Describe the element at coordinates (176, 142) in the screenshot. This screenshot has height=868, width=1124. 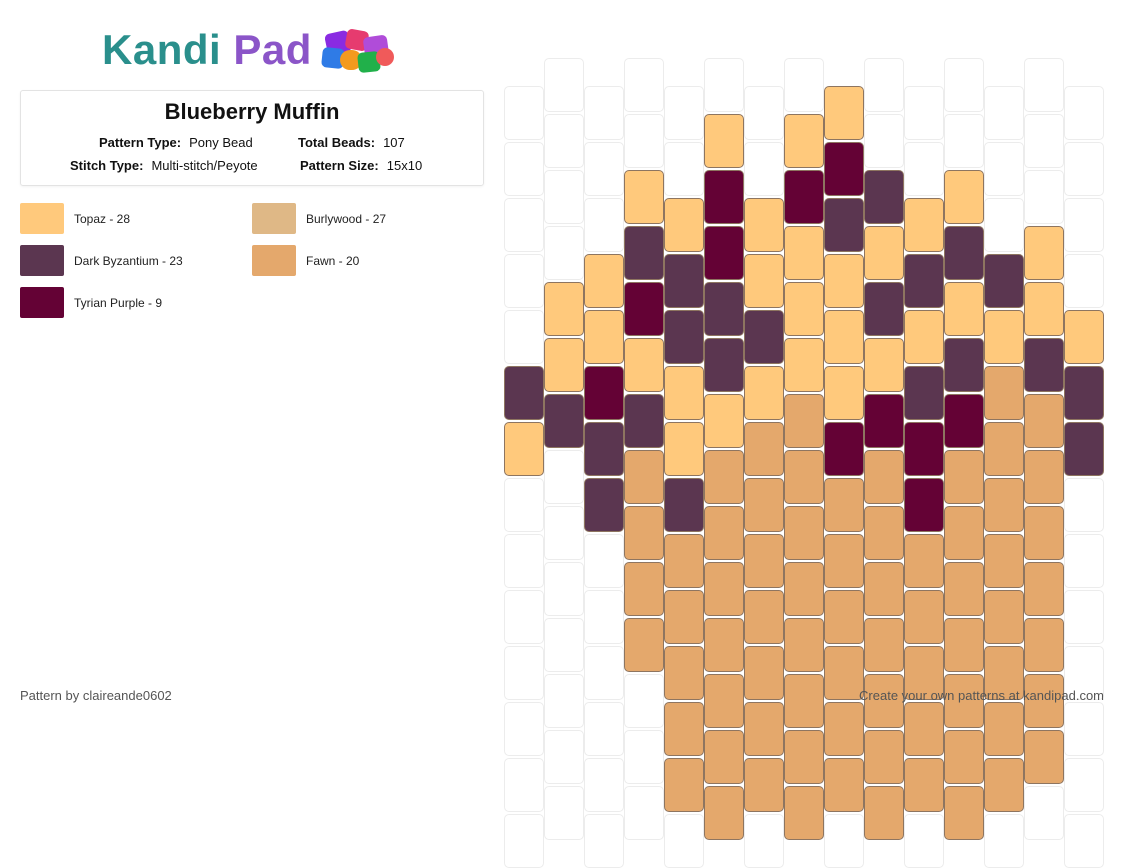
I see `pattern-type-row: Pattern Type: Pony Bead` at that location.